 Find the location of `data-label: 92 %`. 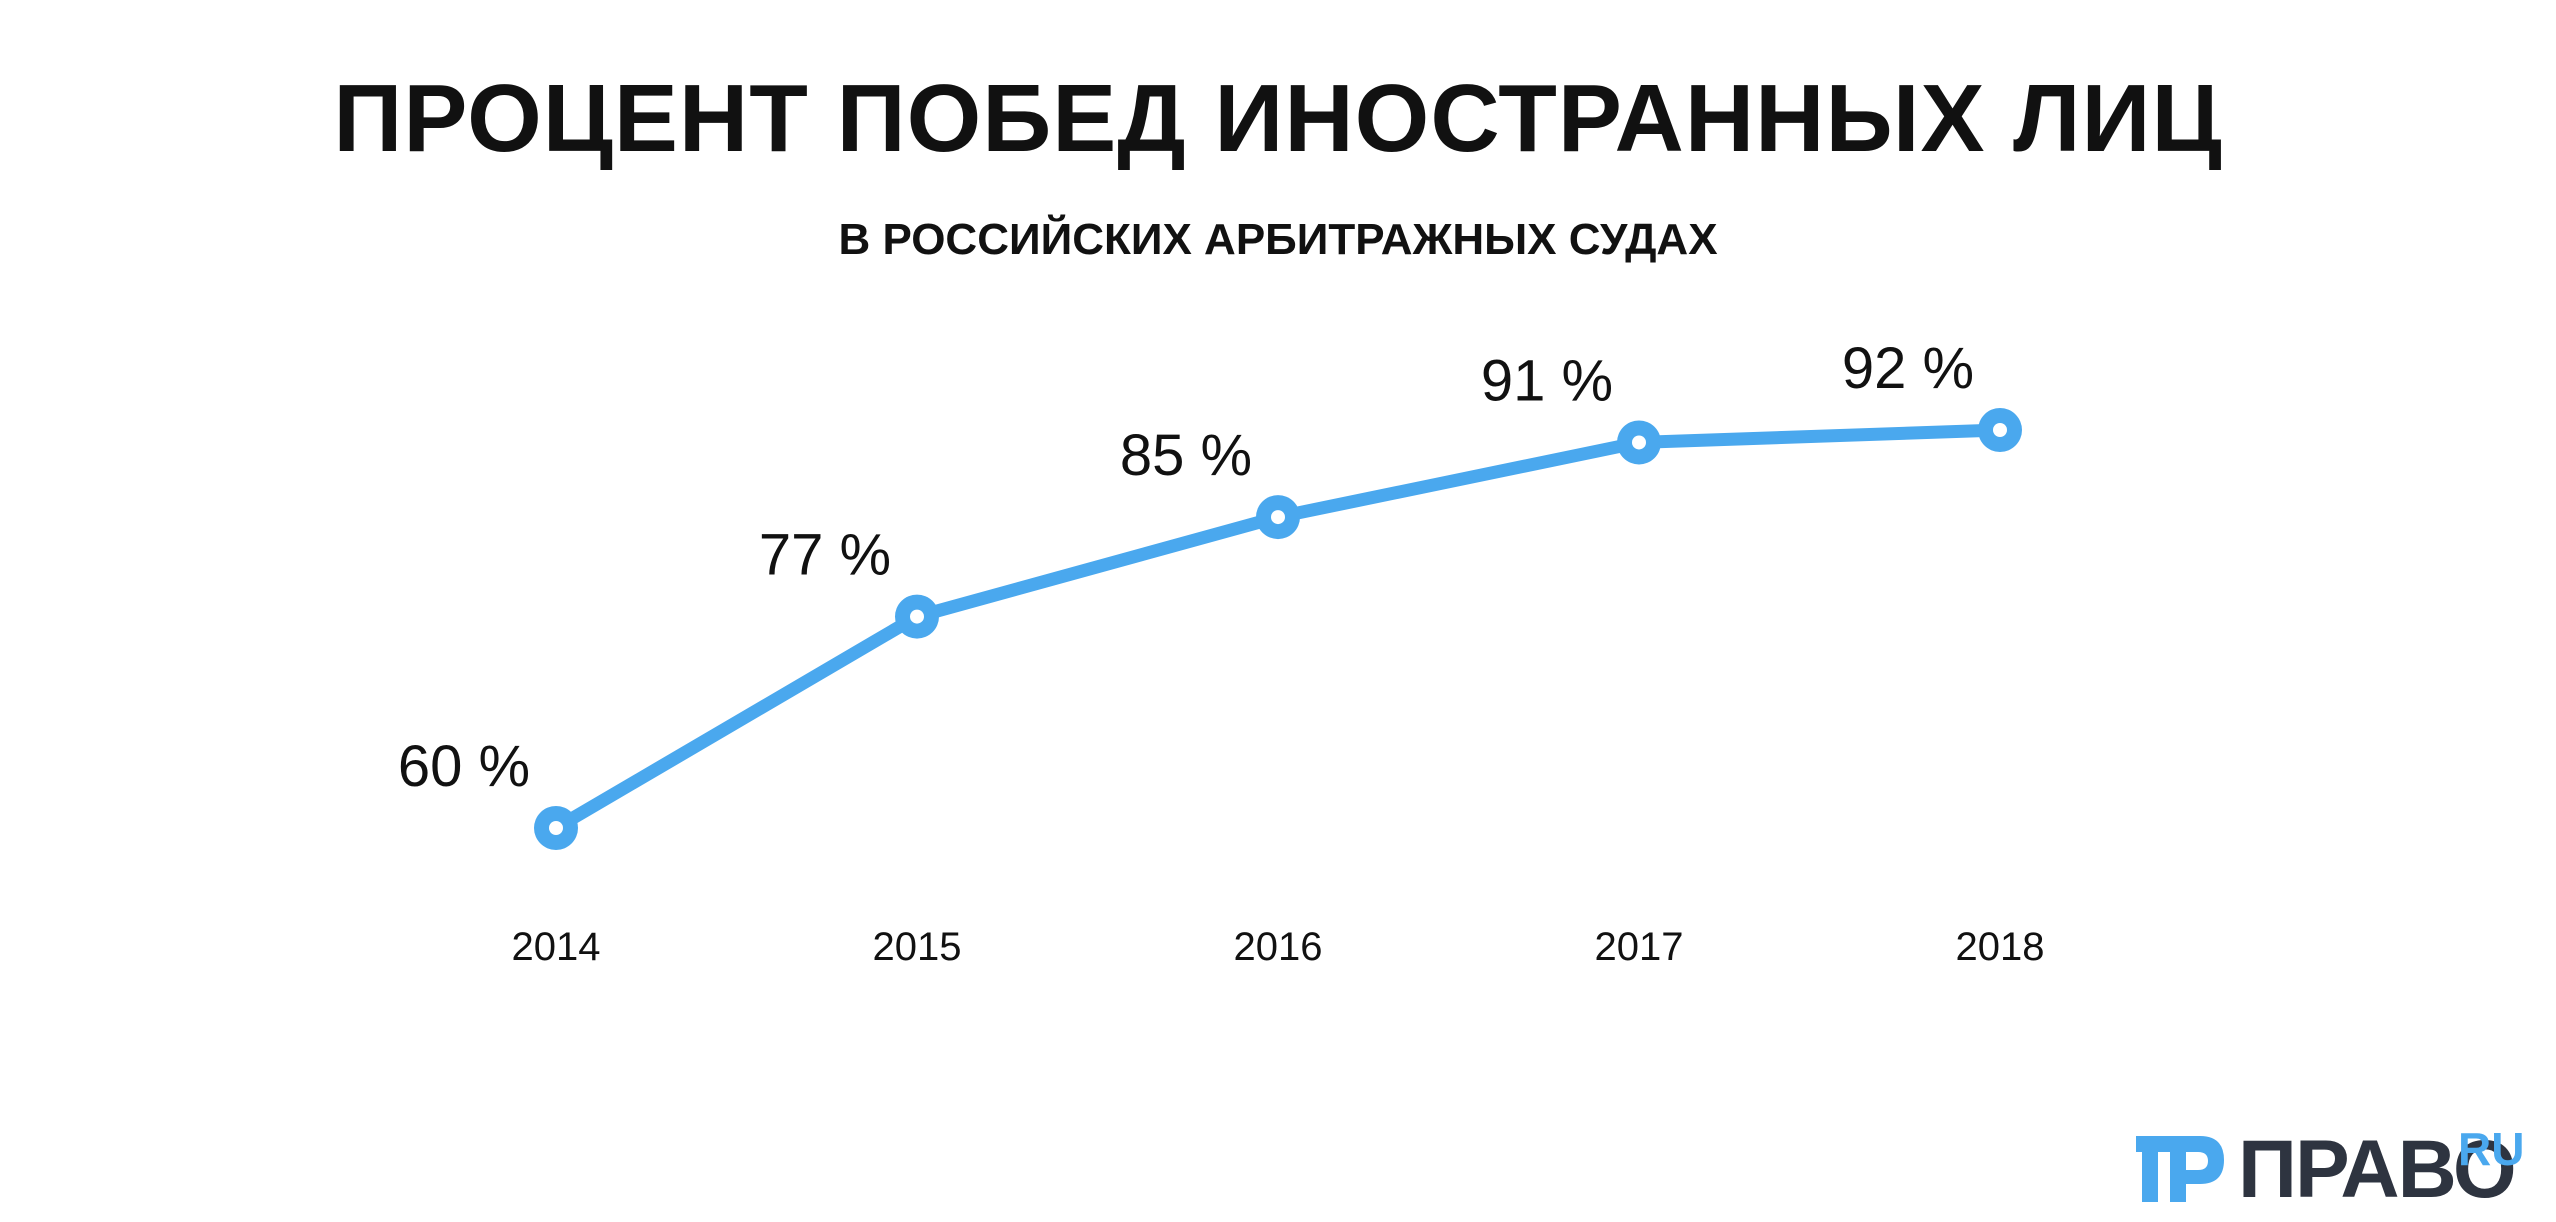

data-label: 92 % is located at coordinates (1908, 368).